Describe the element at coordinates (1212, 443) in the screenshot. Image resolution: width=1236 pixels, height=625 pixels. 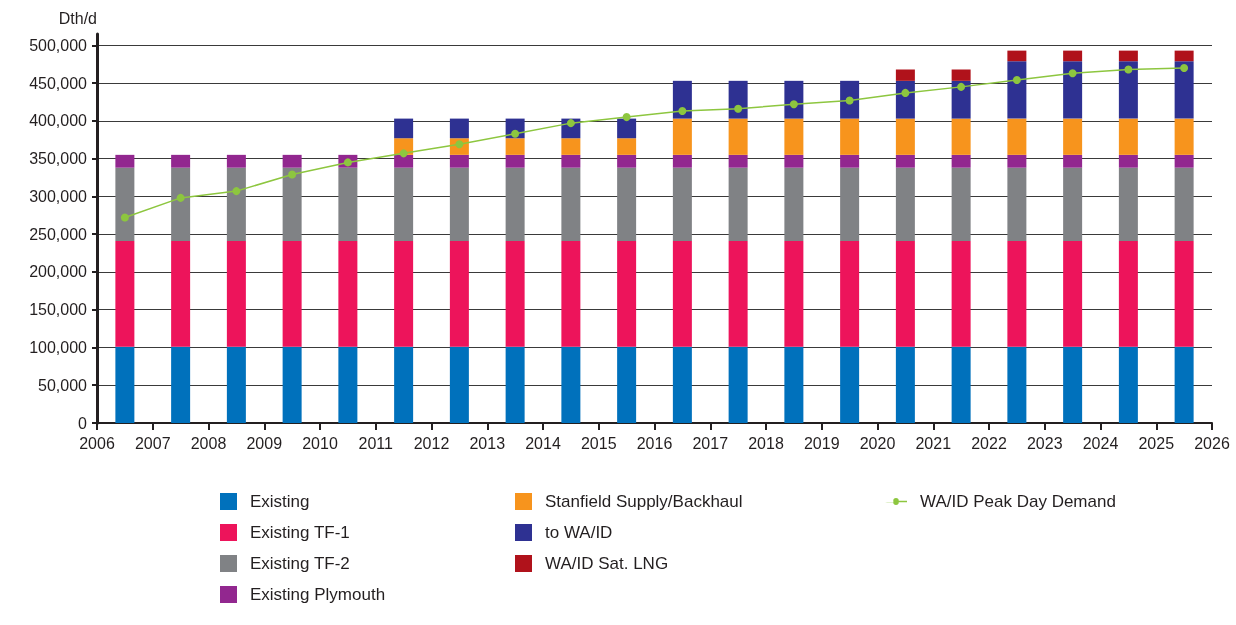
I see `x-tick-label: 2026` at that location.